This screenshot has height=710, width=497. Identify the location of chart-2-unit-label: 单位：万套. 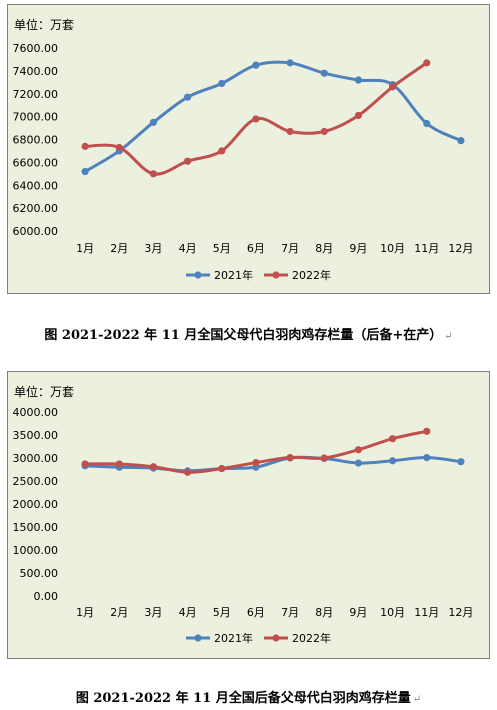
(44, 392).